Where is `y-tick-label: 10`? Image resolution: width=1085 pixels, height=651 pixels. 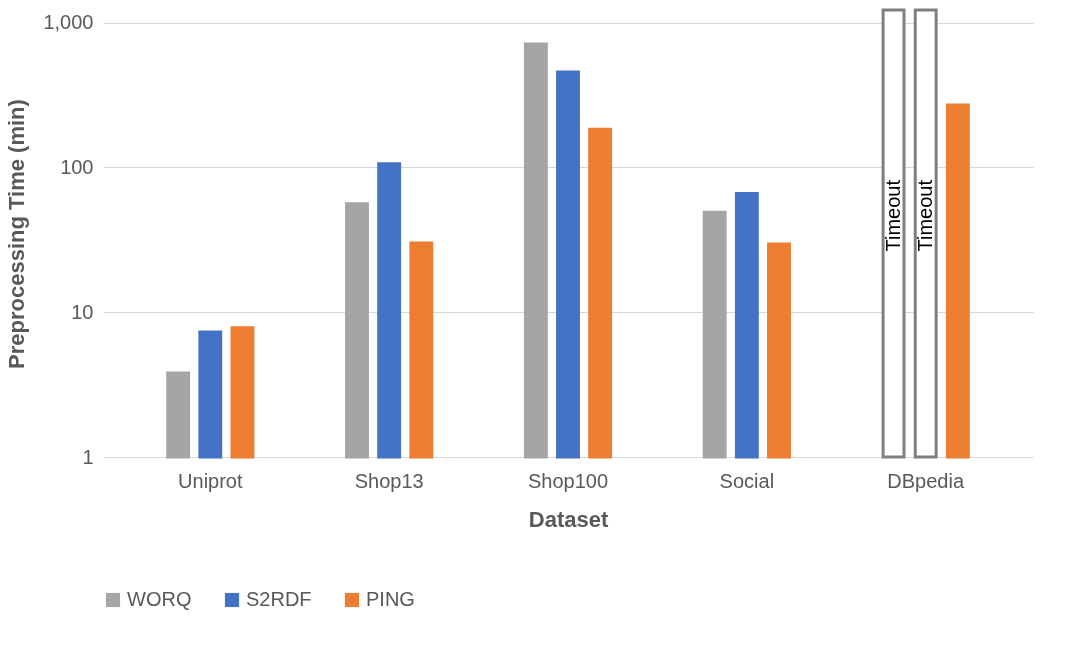 y-tick-label: 10 is located at coordinates (82, 311).